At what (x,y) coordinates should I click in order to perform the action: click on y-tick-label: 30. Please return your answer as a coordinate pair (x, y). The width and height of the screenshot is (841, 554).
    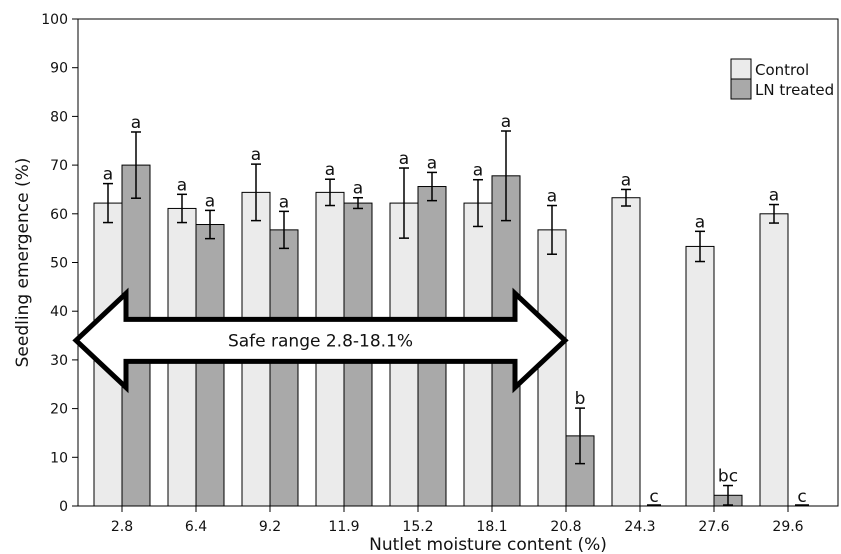
    Looking at the image, I should click on (59, 361).